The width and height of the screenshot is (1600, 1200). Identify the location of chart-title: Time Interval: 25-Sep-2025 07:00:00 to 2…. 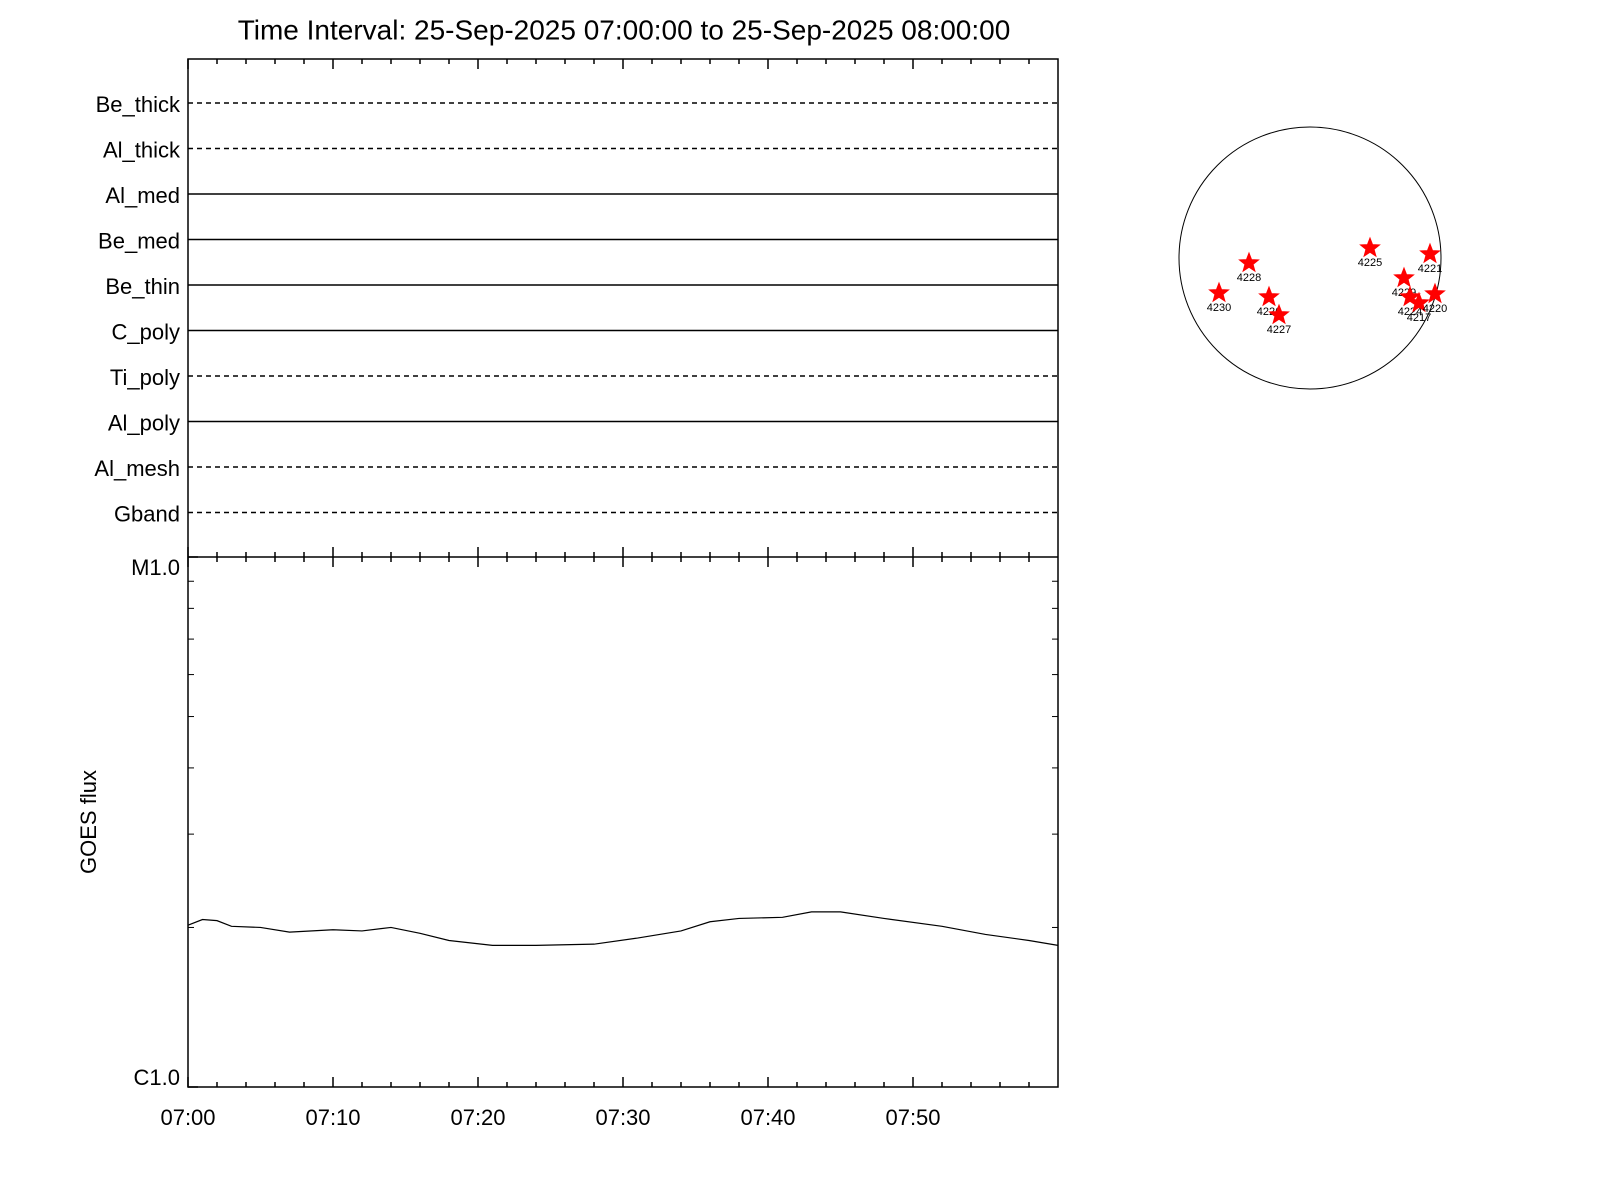
(624, 29).